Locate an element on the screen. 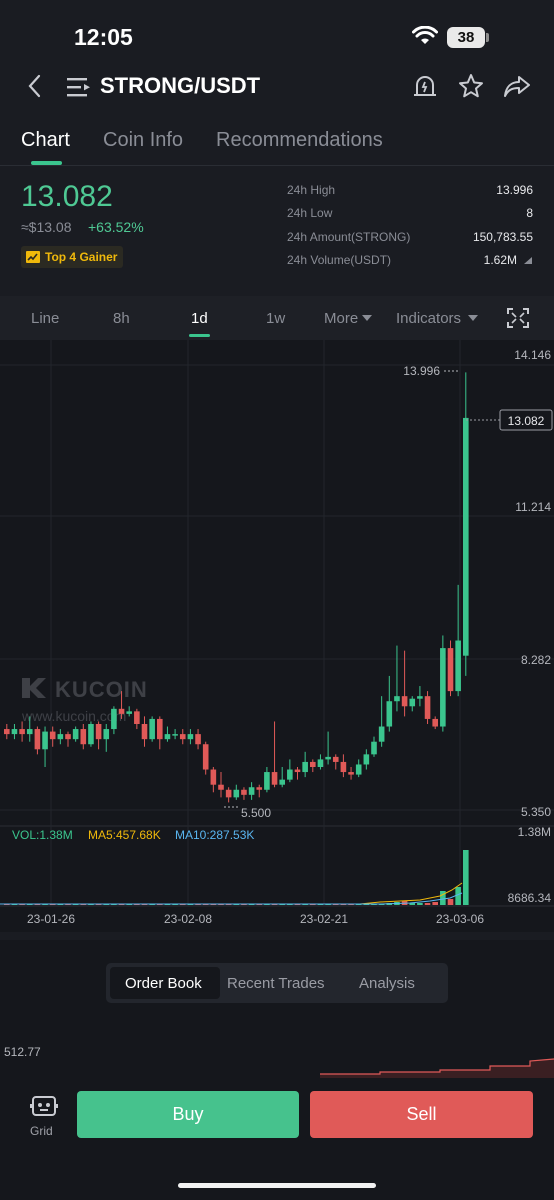 The height and width of the screenshot is (1200, 554). last-price: 13.082 is located at coordinates (67, 196).